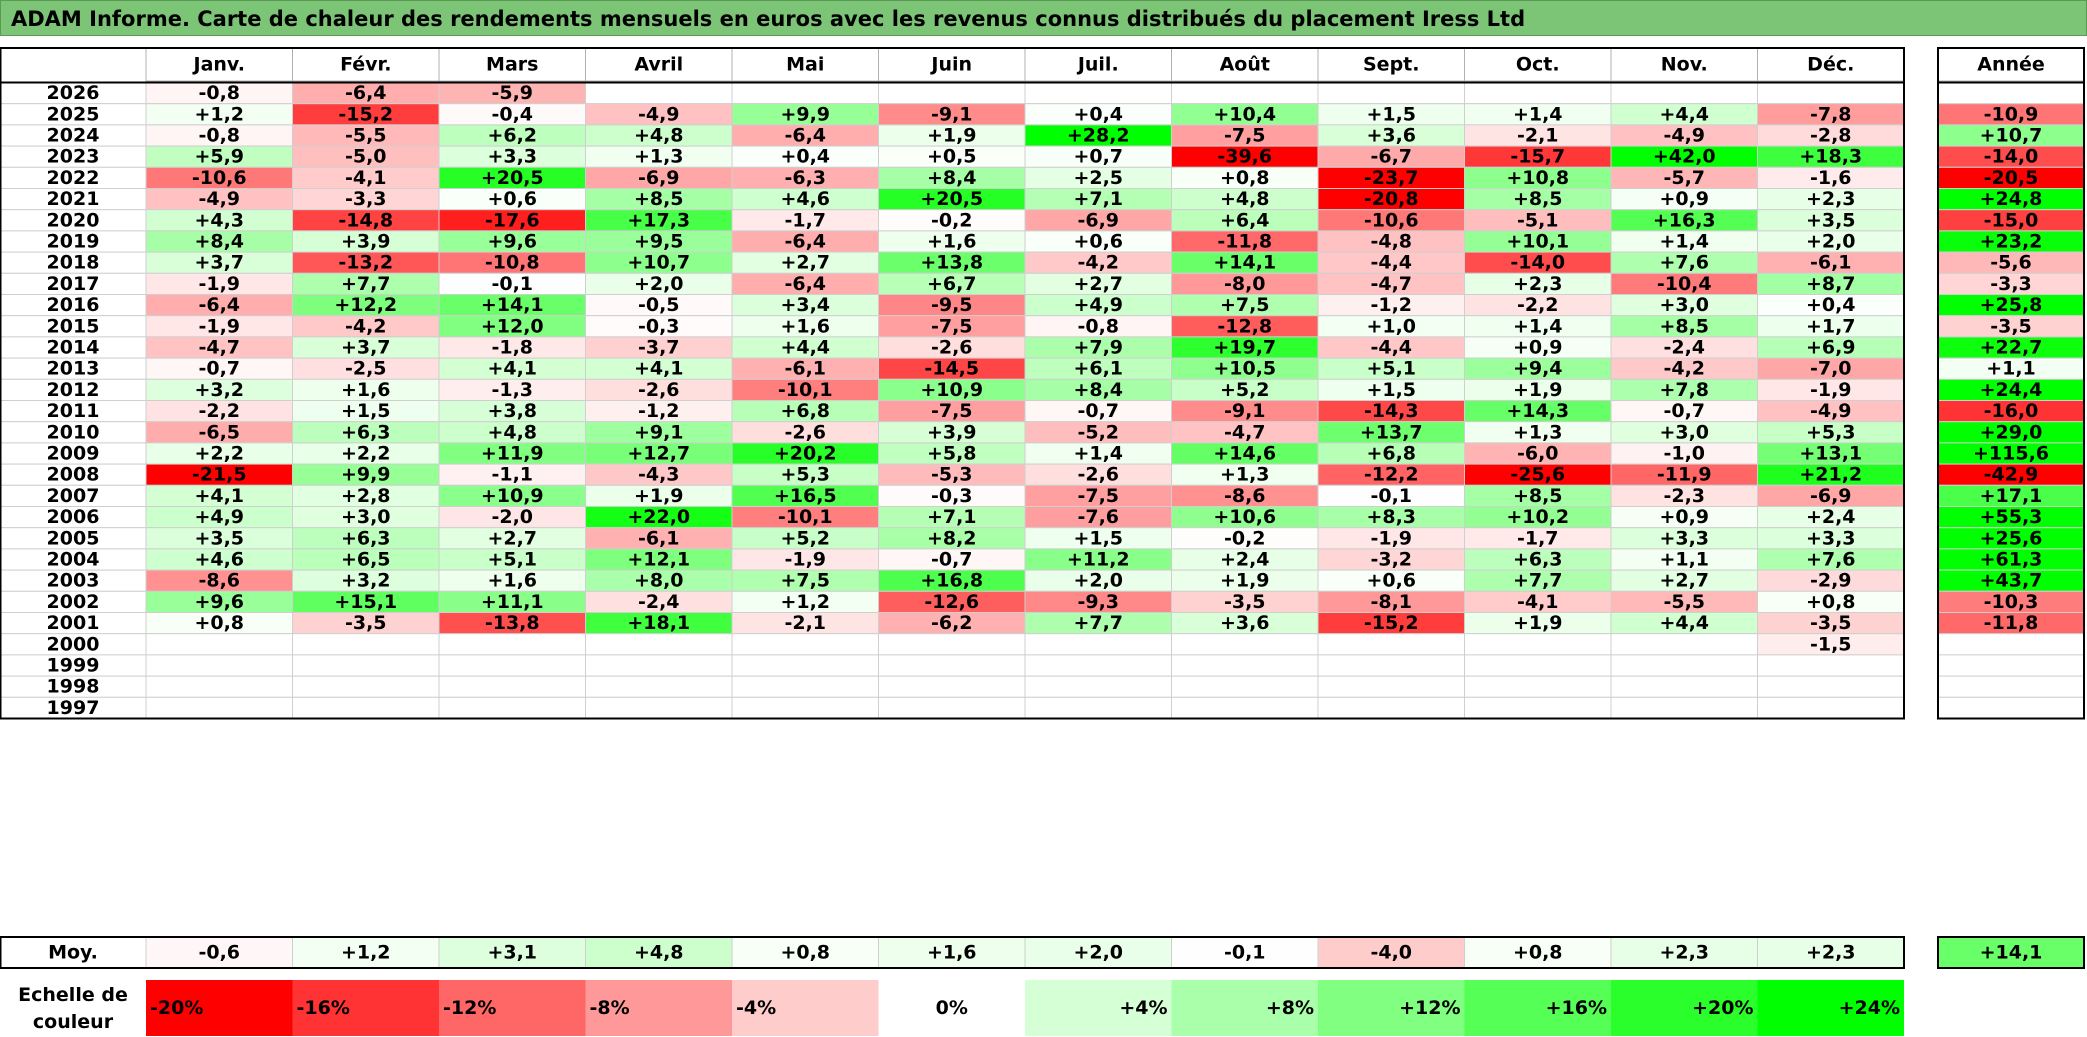 The width and height of the screenshot is (2087, 1037). Describe the element at coordinates (1098, 475) in the screenshot. I see `data-label: -2,6` at that location.